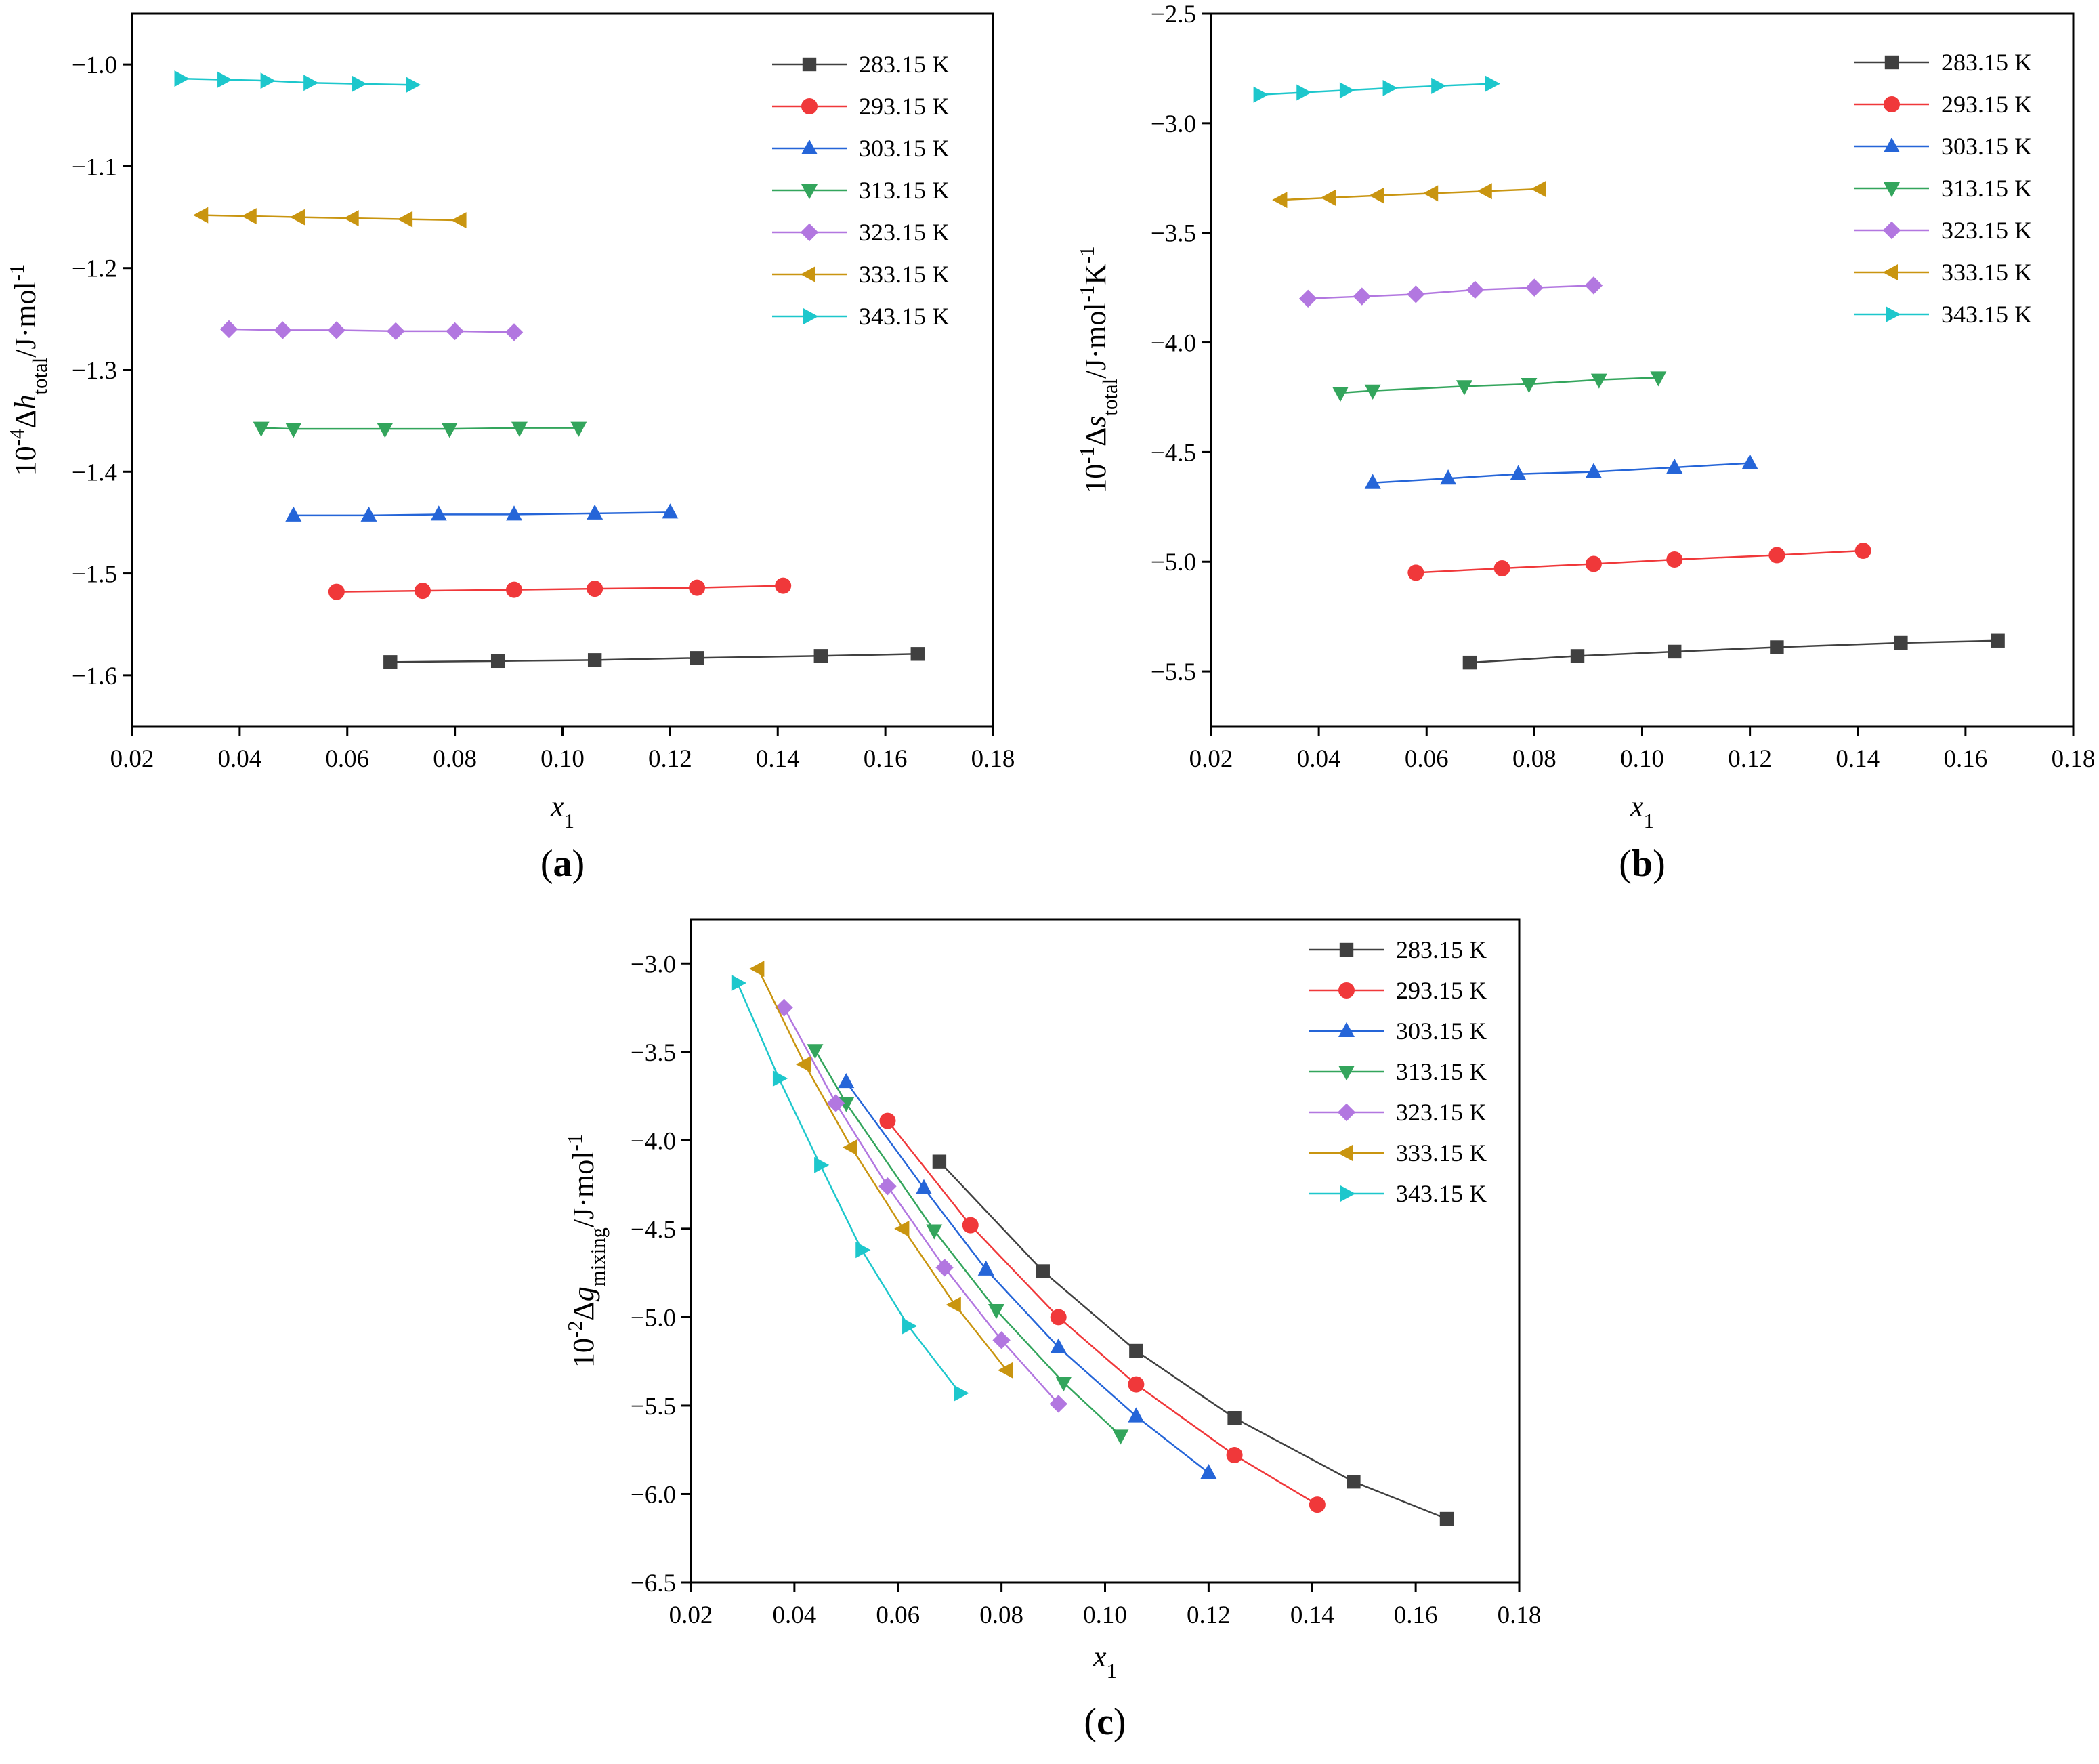  What do you see at coordinates (1211, 759) in the screenshot?
I see `x-tick-label: 0.02` at bounding box center [1211, 759].